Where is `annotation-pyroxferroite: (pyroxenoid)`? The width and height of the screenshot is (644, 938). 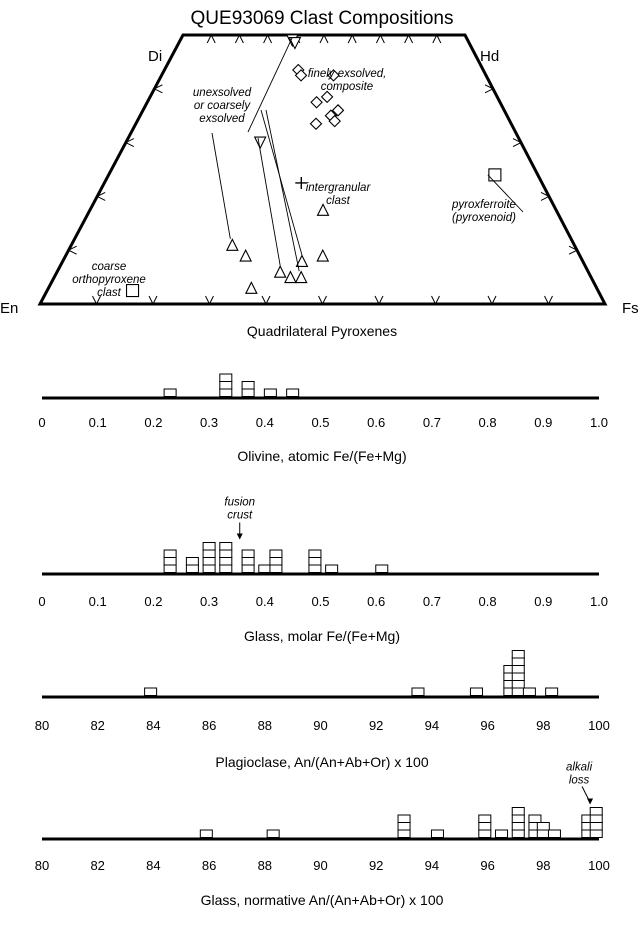 annotation-pyroxferroite: (pyroxenoid) is located at coordinates (484, 218).